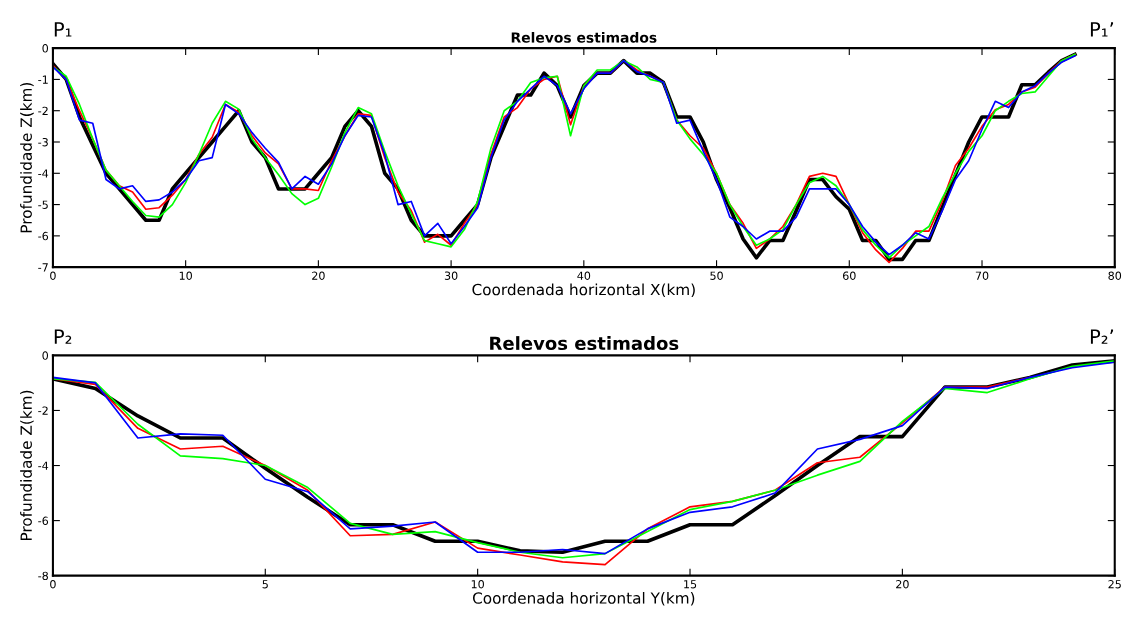 This screenshot has height=617, width=1126. What do you see at coordinates (63, 29) in the screenshot?
I see `text: P₁` at bounding box center [63, 29].